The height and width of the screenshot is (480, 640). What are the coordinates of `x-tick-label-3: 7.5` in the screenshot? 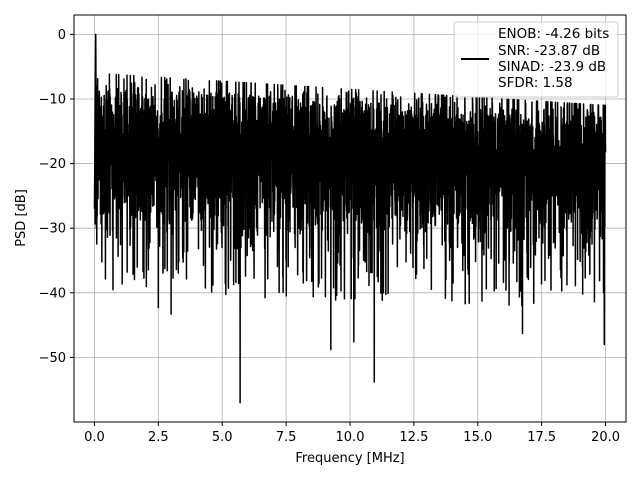 It's located at (286, 437).